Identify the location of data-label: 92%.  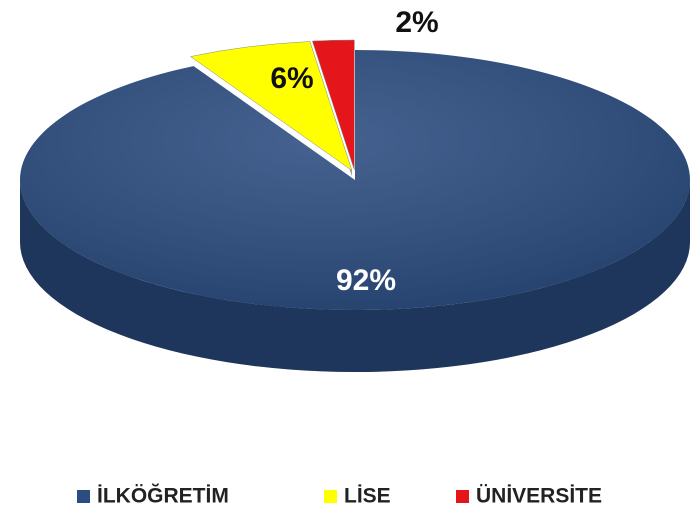
(366, 280).